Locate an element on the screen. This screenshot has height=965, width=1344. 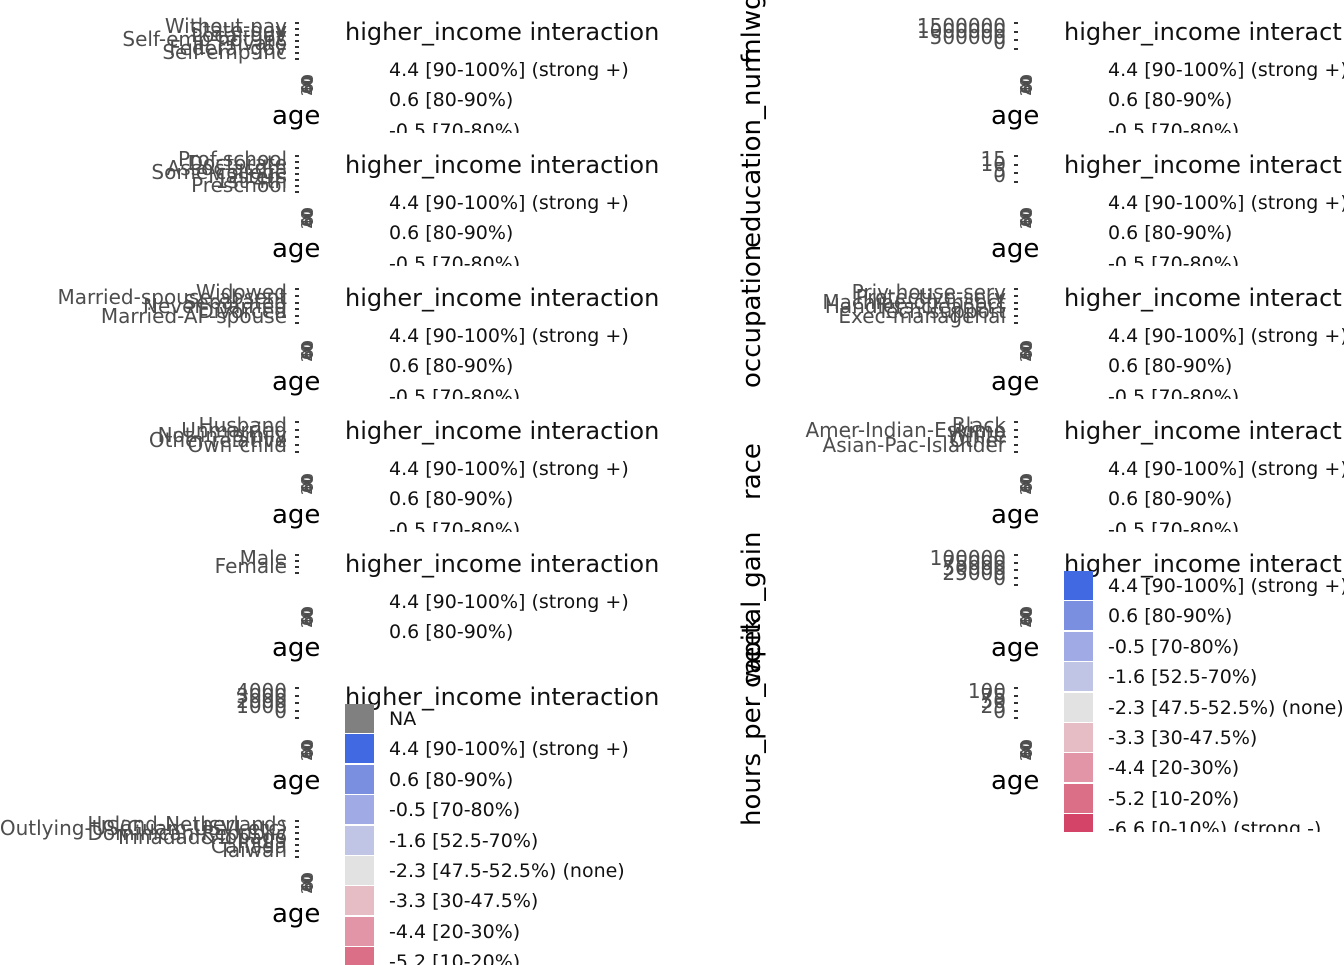
y-tick-label: 25 is located at coordinates (993, 706).